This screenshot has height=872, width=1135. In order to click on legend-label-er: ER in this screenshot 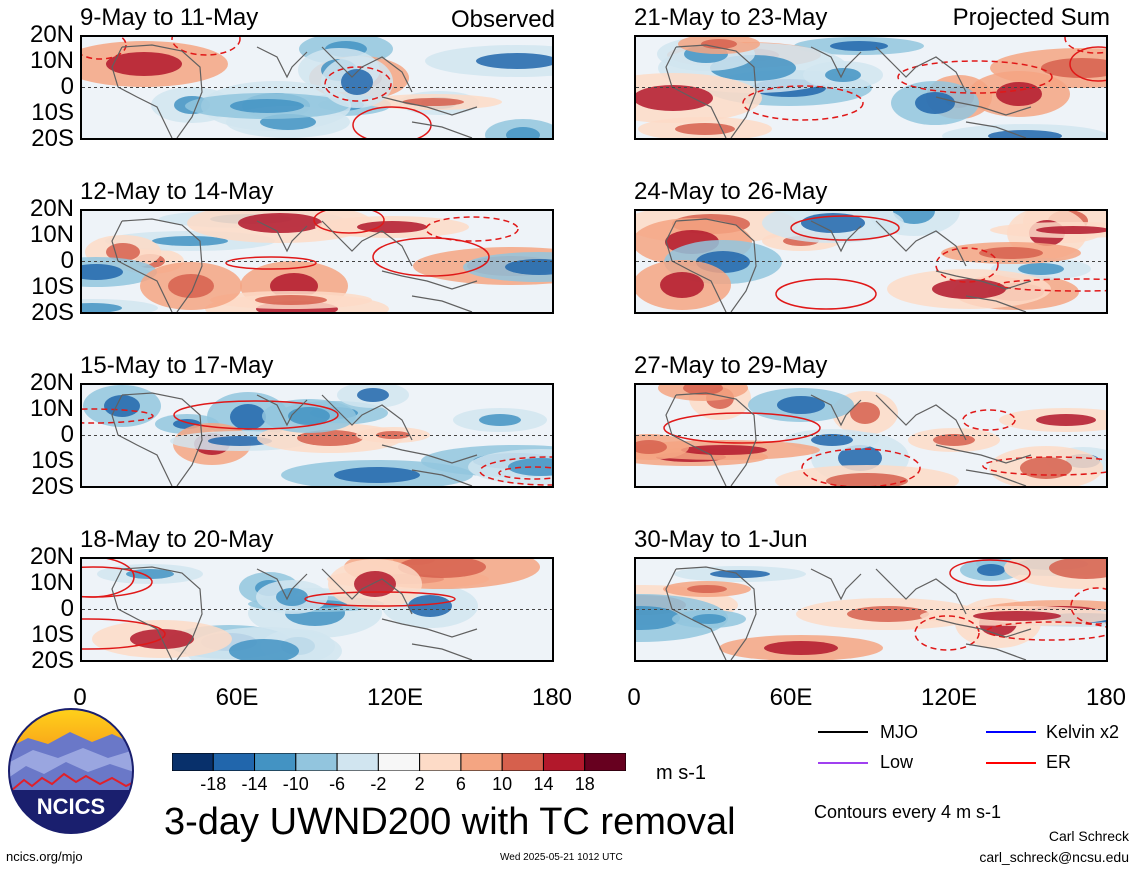, I will do `click(1059, 762)`.